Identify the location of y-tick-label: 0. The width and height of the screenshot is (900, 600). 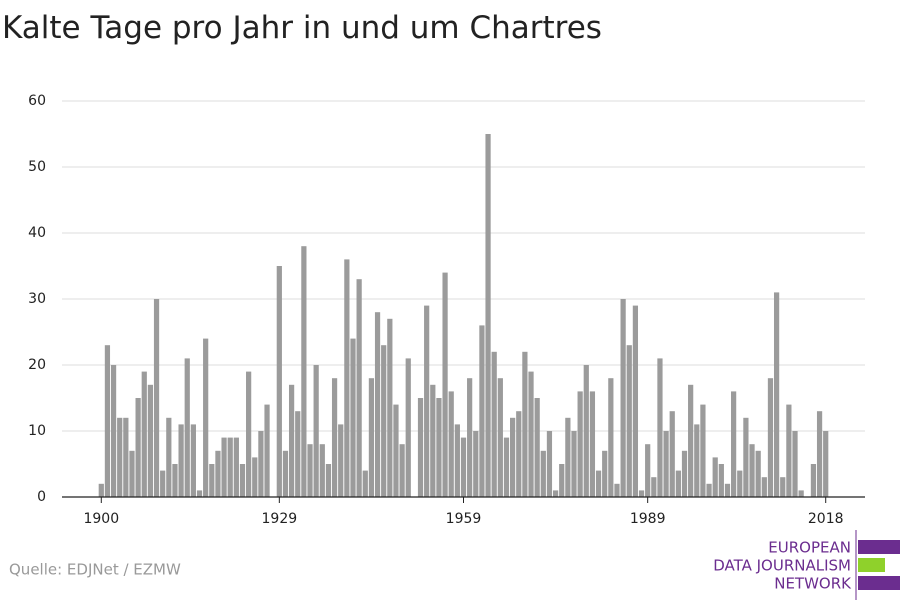
(41, 497).